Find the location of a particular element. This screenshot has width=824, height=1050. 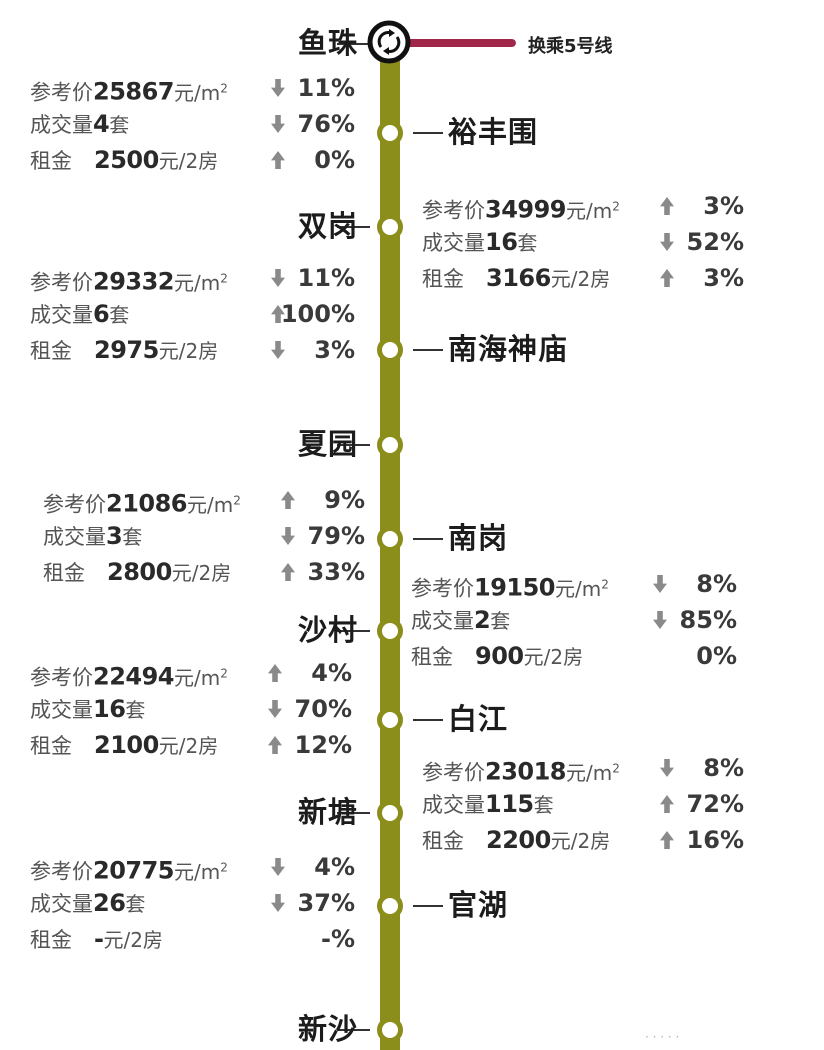

station-dot-shacun is located at coordinates (390, 631).